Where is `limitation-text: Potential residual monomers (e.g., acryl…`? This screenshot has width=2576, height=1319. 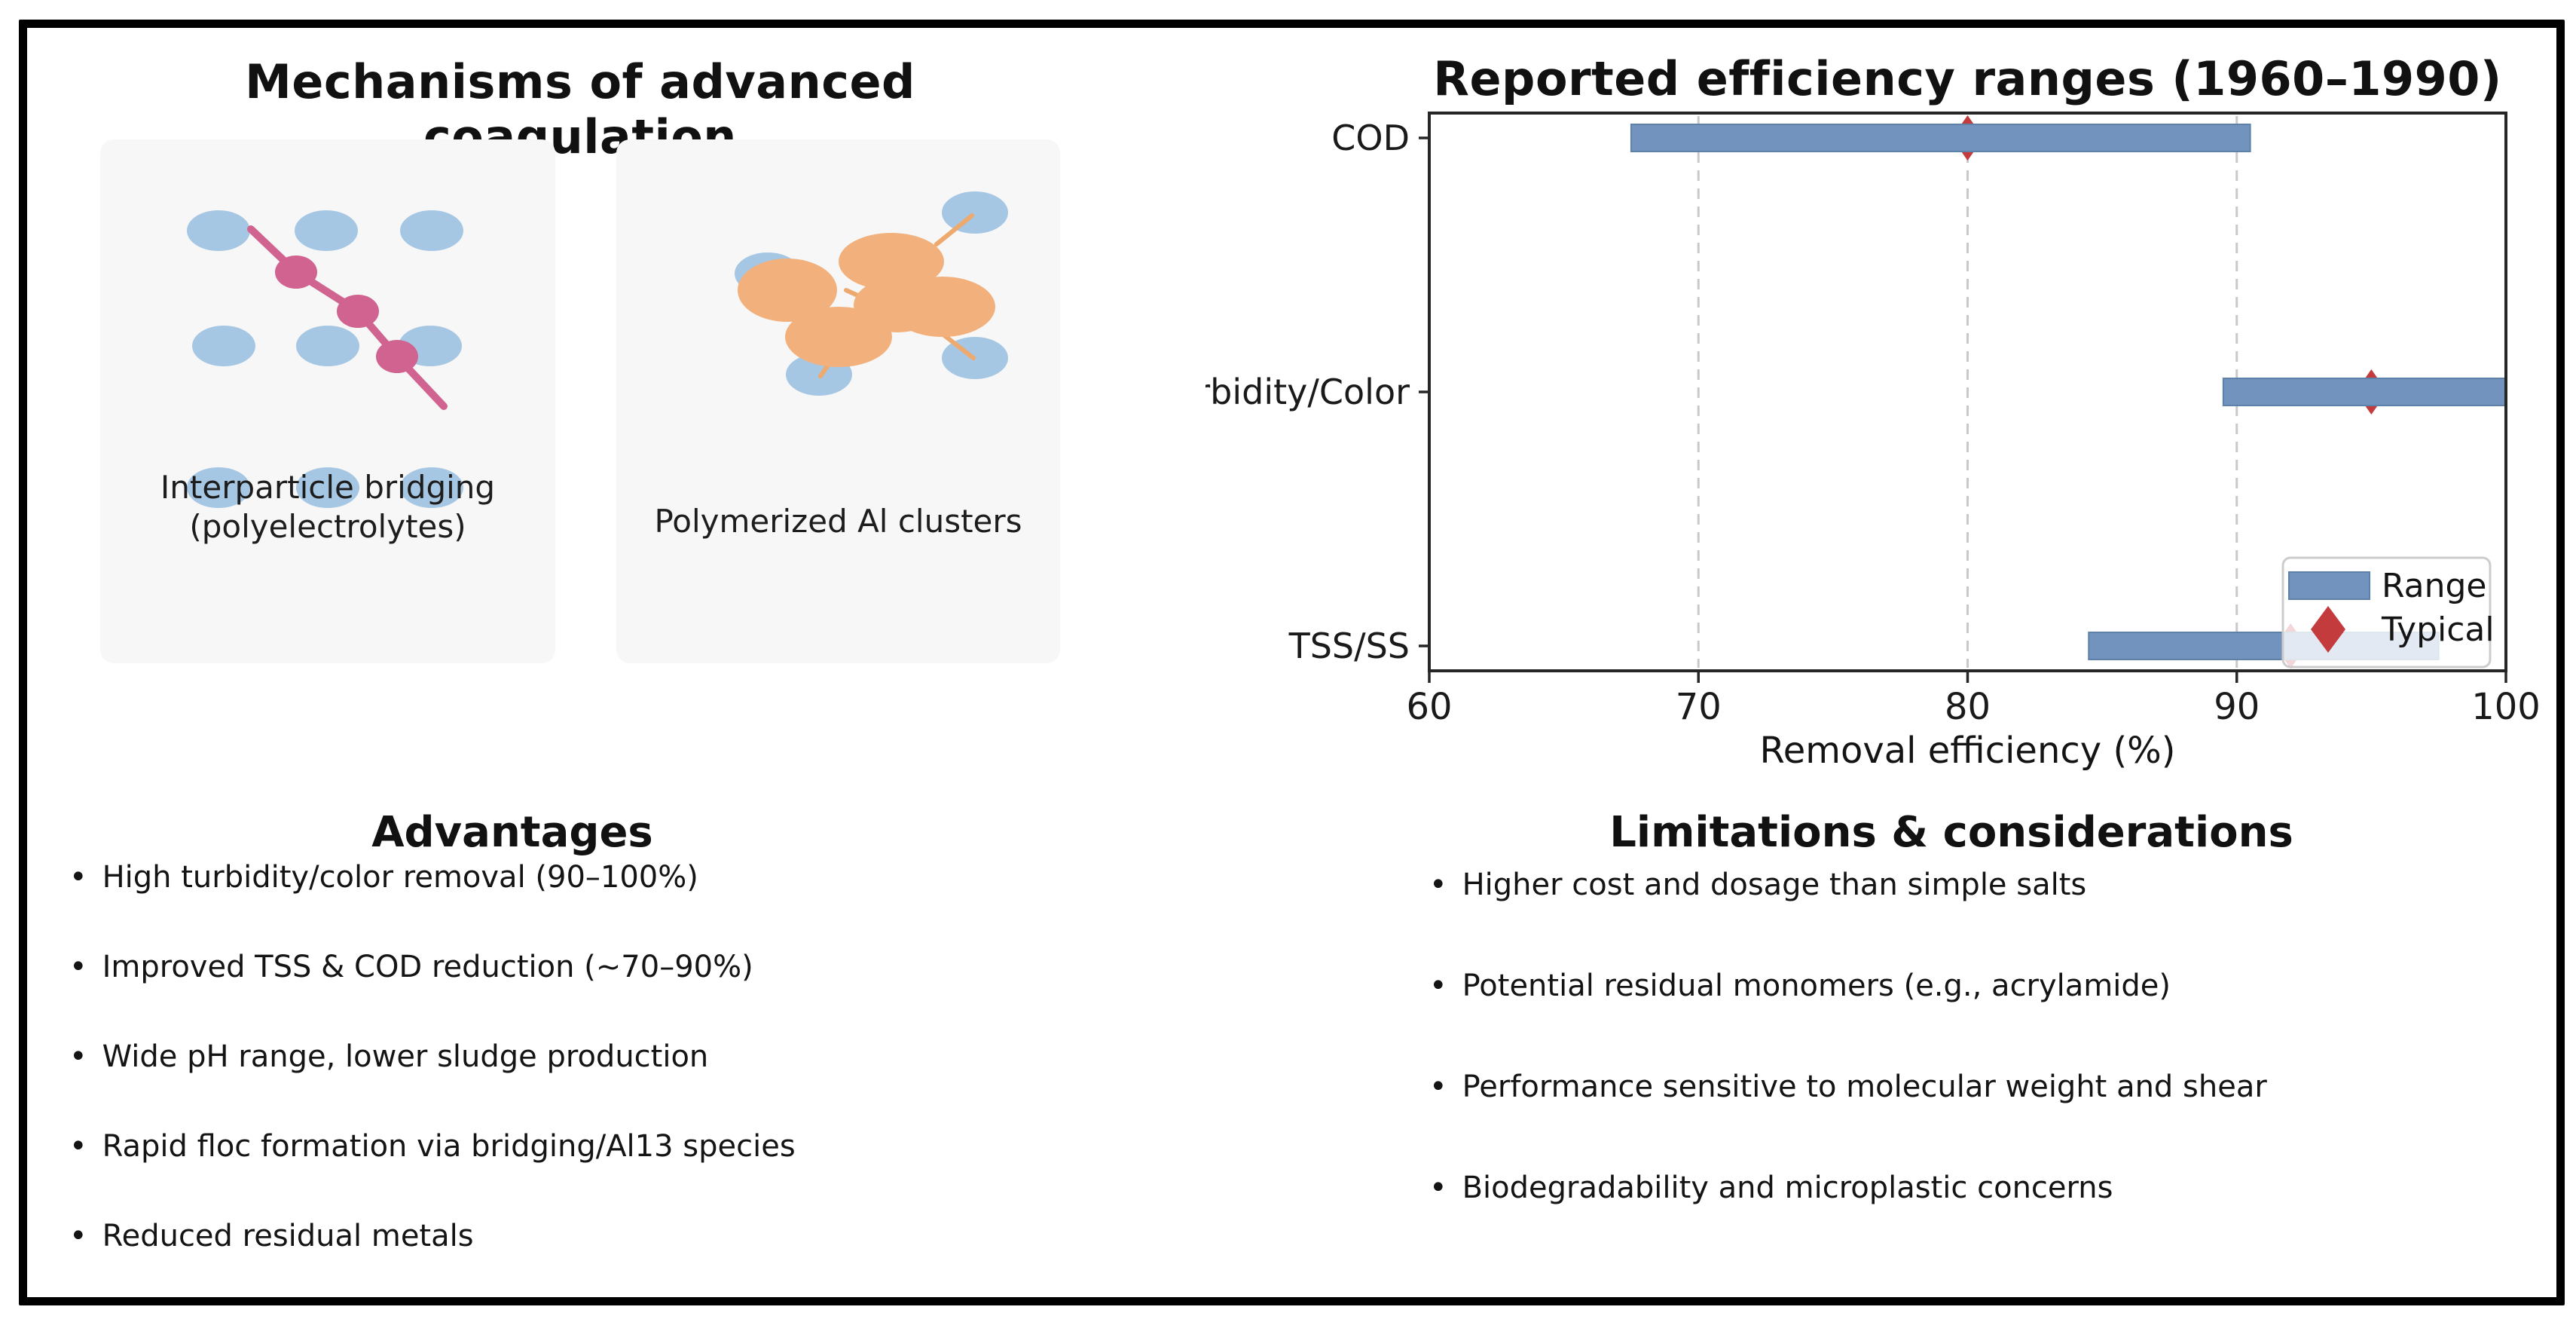 limitation-text: Potential residual monomers (e.g., acryl… is located at coordinates (1816, 986).